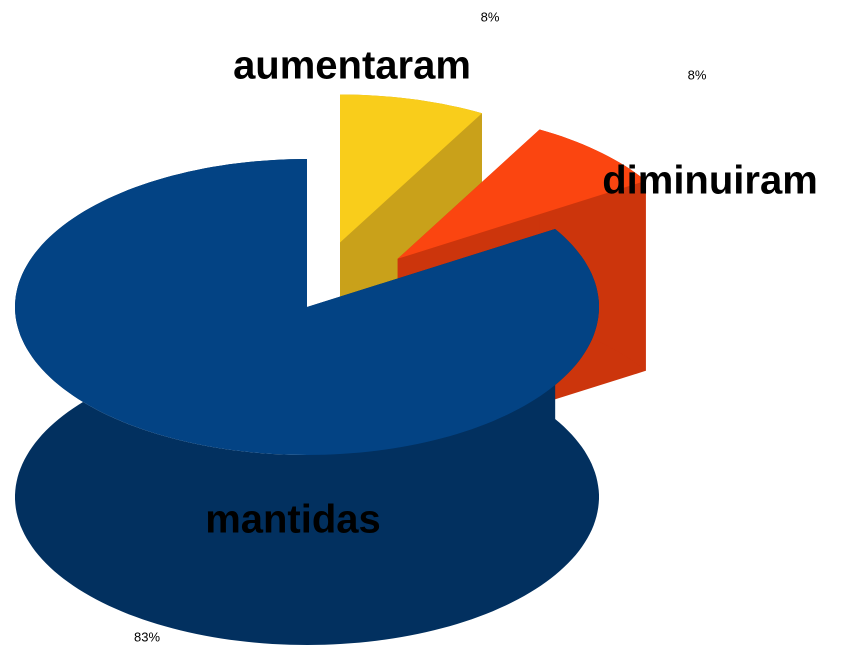 This screenshot has height=649, width=852. I want to click on category-label: aumentaram, so click(352, 66).